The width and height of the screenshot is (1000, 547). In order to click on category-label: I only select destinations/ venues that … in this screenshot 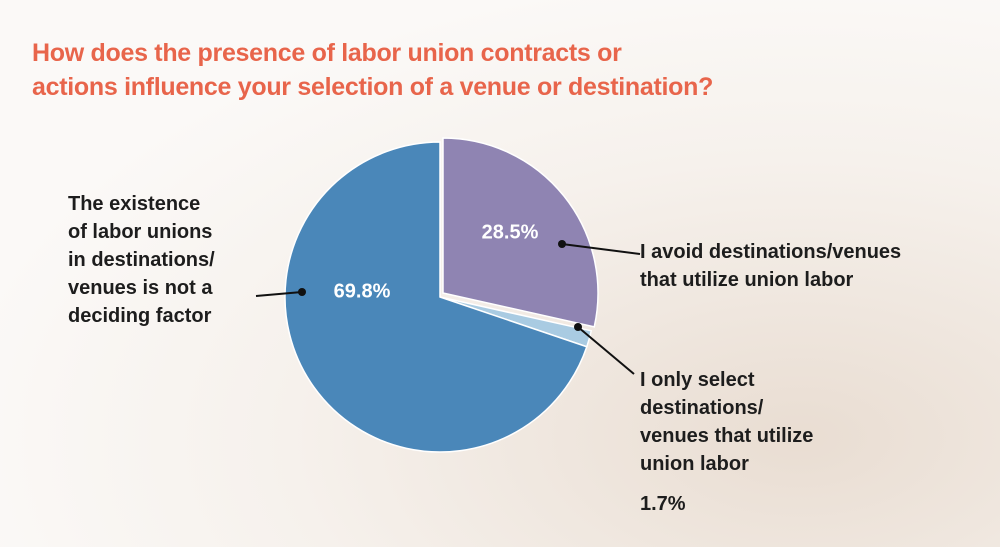, I will do `click(727, 422)`.